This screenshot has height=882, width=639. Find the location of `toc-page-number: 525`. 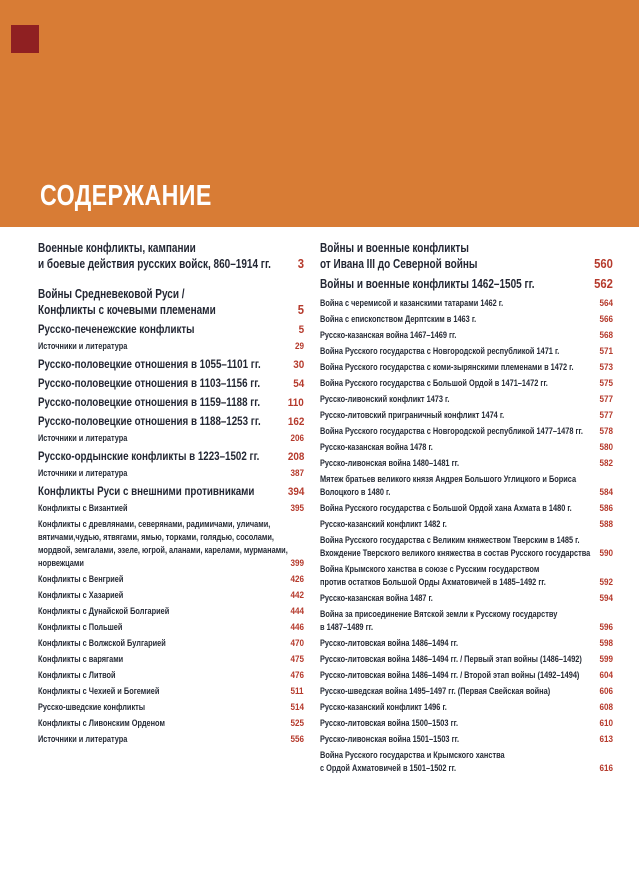

toc-page-number: 525 is located at coordinates (297, 723).